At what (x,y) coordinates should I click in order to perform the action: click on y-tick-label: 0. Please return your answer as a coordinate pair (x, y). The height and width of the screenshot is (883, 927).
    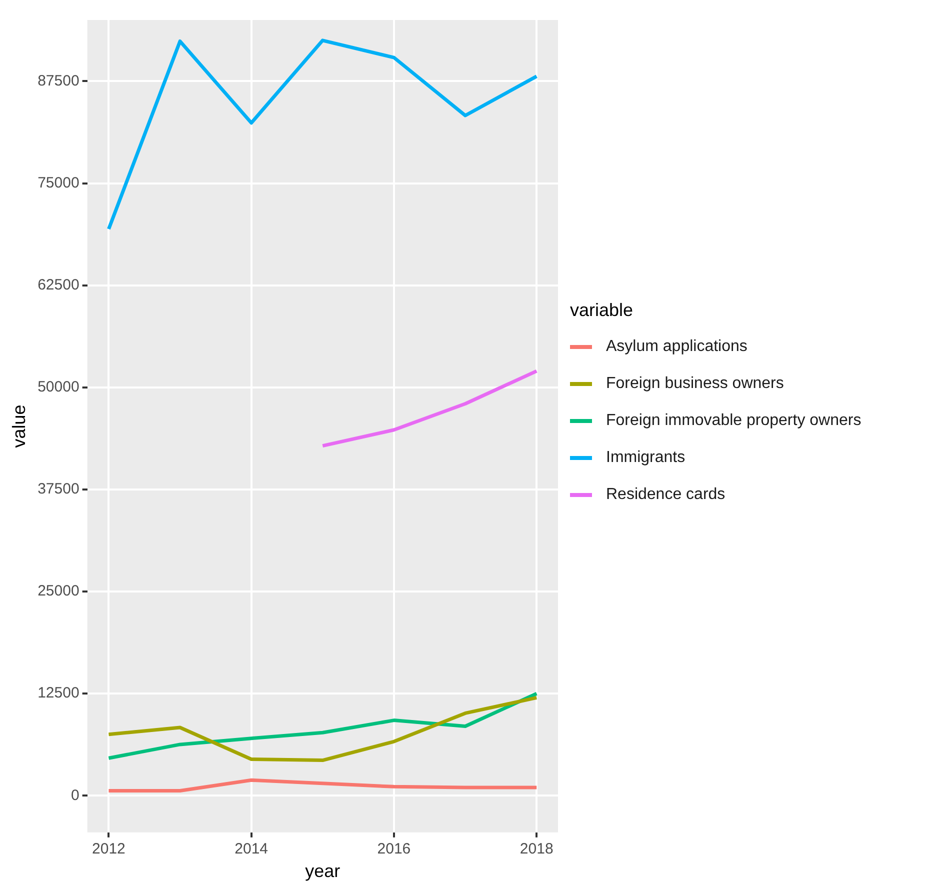
    Looking at the image, I should click on (75, 795).